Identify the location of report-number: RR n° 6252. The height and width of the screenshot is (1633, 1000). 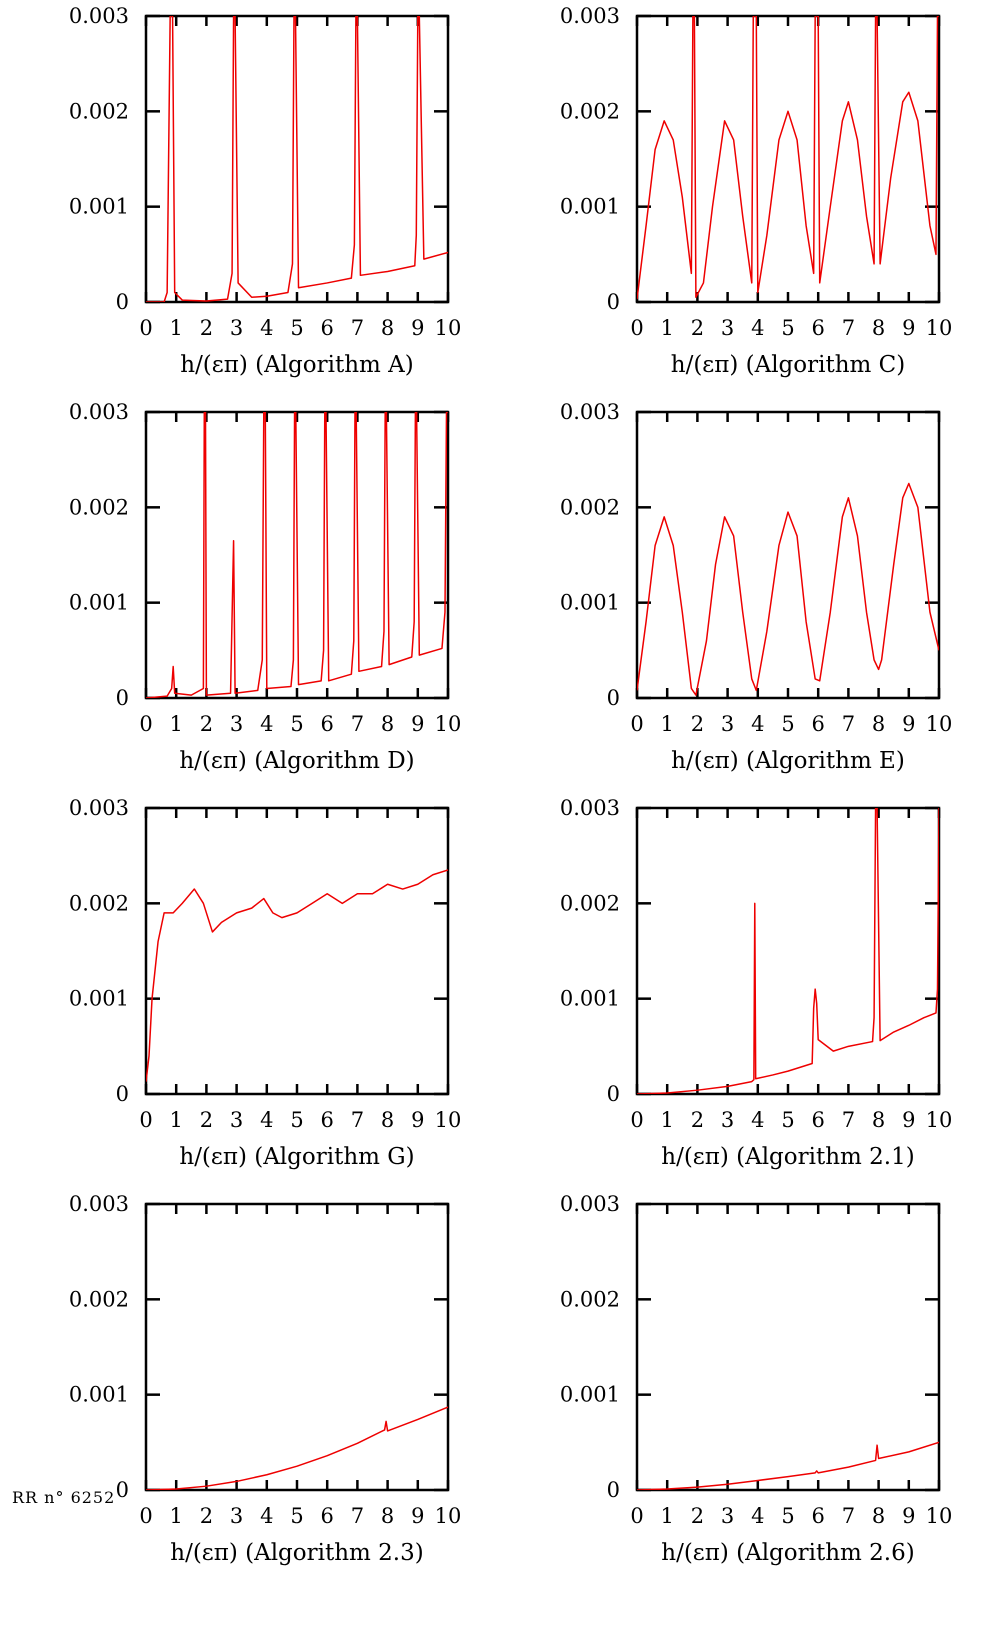
(64, 1497).